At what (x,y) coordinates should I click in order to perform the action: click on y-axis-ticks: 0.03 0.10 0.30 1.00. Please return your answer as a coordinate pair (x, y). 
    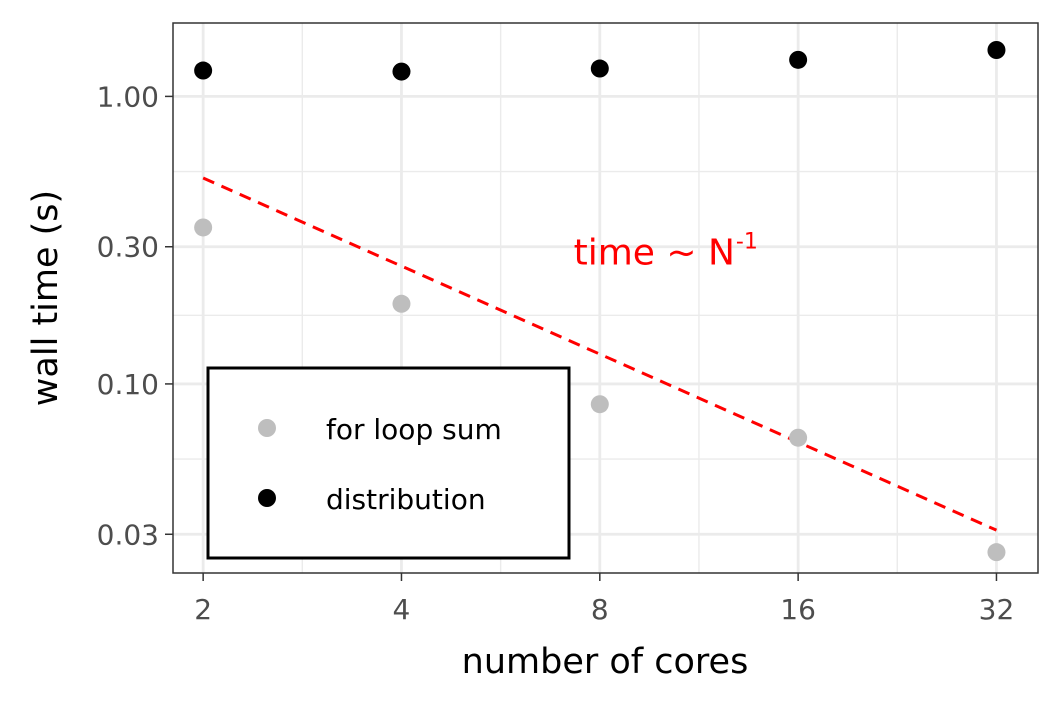
    Looking at the image, I should click on (135, 315).